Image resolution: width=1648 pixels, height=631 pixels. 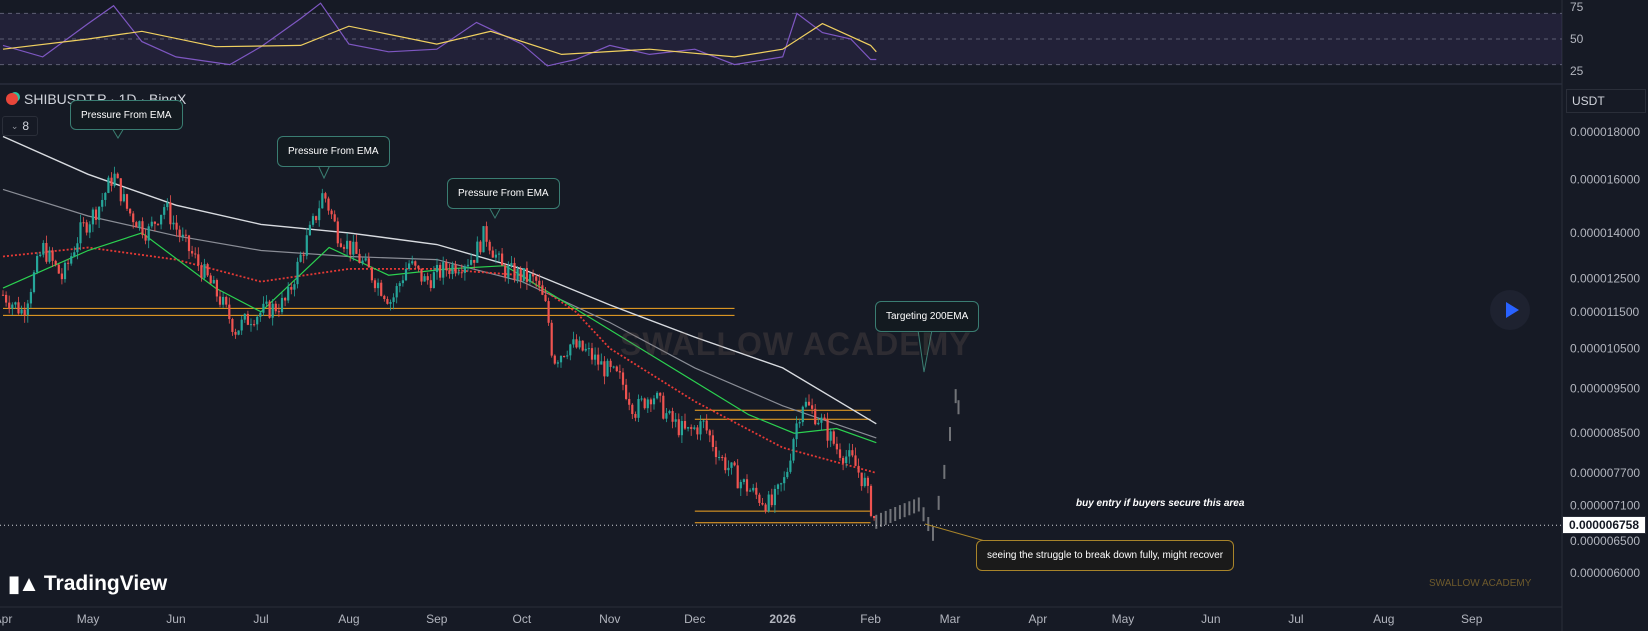 What do you see at coordinates (796, 344) in the screenshot?
I see `center-watermark: SWALLOW ACADEMY` at bounding box center [796, 344].